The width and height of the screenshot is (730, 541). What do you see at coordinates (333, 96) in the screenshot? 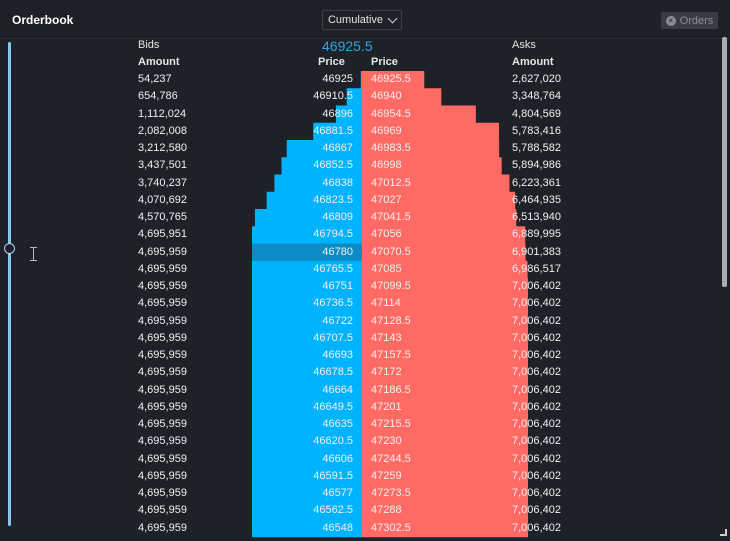
I see `bid-price: 46910.5` at bounding box center [333, 96].